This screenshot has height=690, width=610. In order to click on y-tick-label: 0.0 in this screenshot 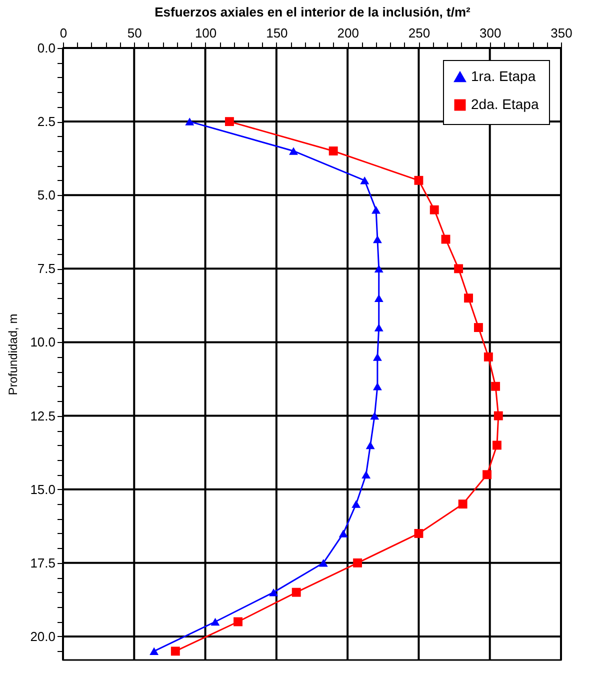, I will do `click(46, 48)`.